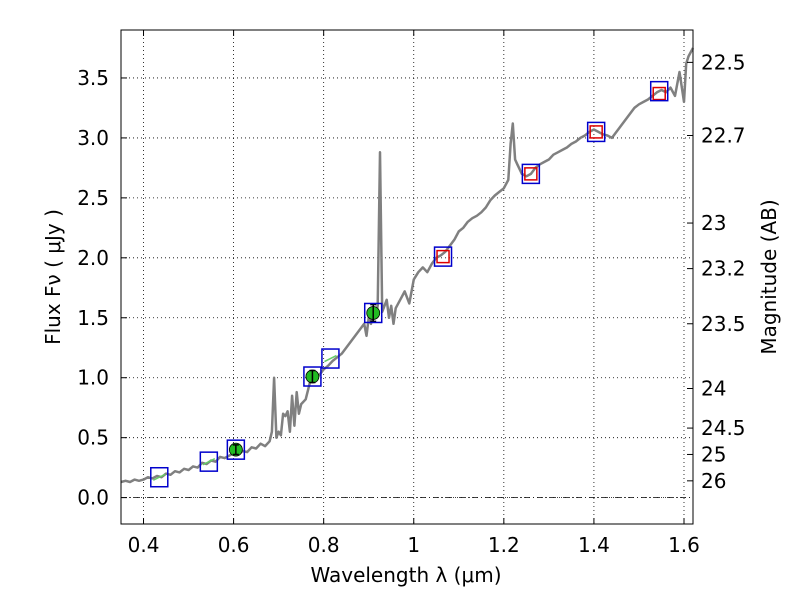  Describe the element at coordinates (769, 276) in the screenshot. I see `magnitude-axis-label: Magnitude (AB)` at that location.